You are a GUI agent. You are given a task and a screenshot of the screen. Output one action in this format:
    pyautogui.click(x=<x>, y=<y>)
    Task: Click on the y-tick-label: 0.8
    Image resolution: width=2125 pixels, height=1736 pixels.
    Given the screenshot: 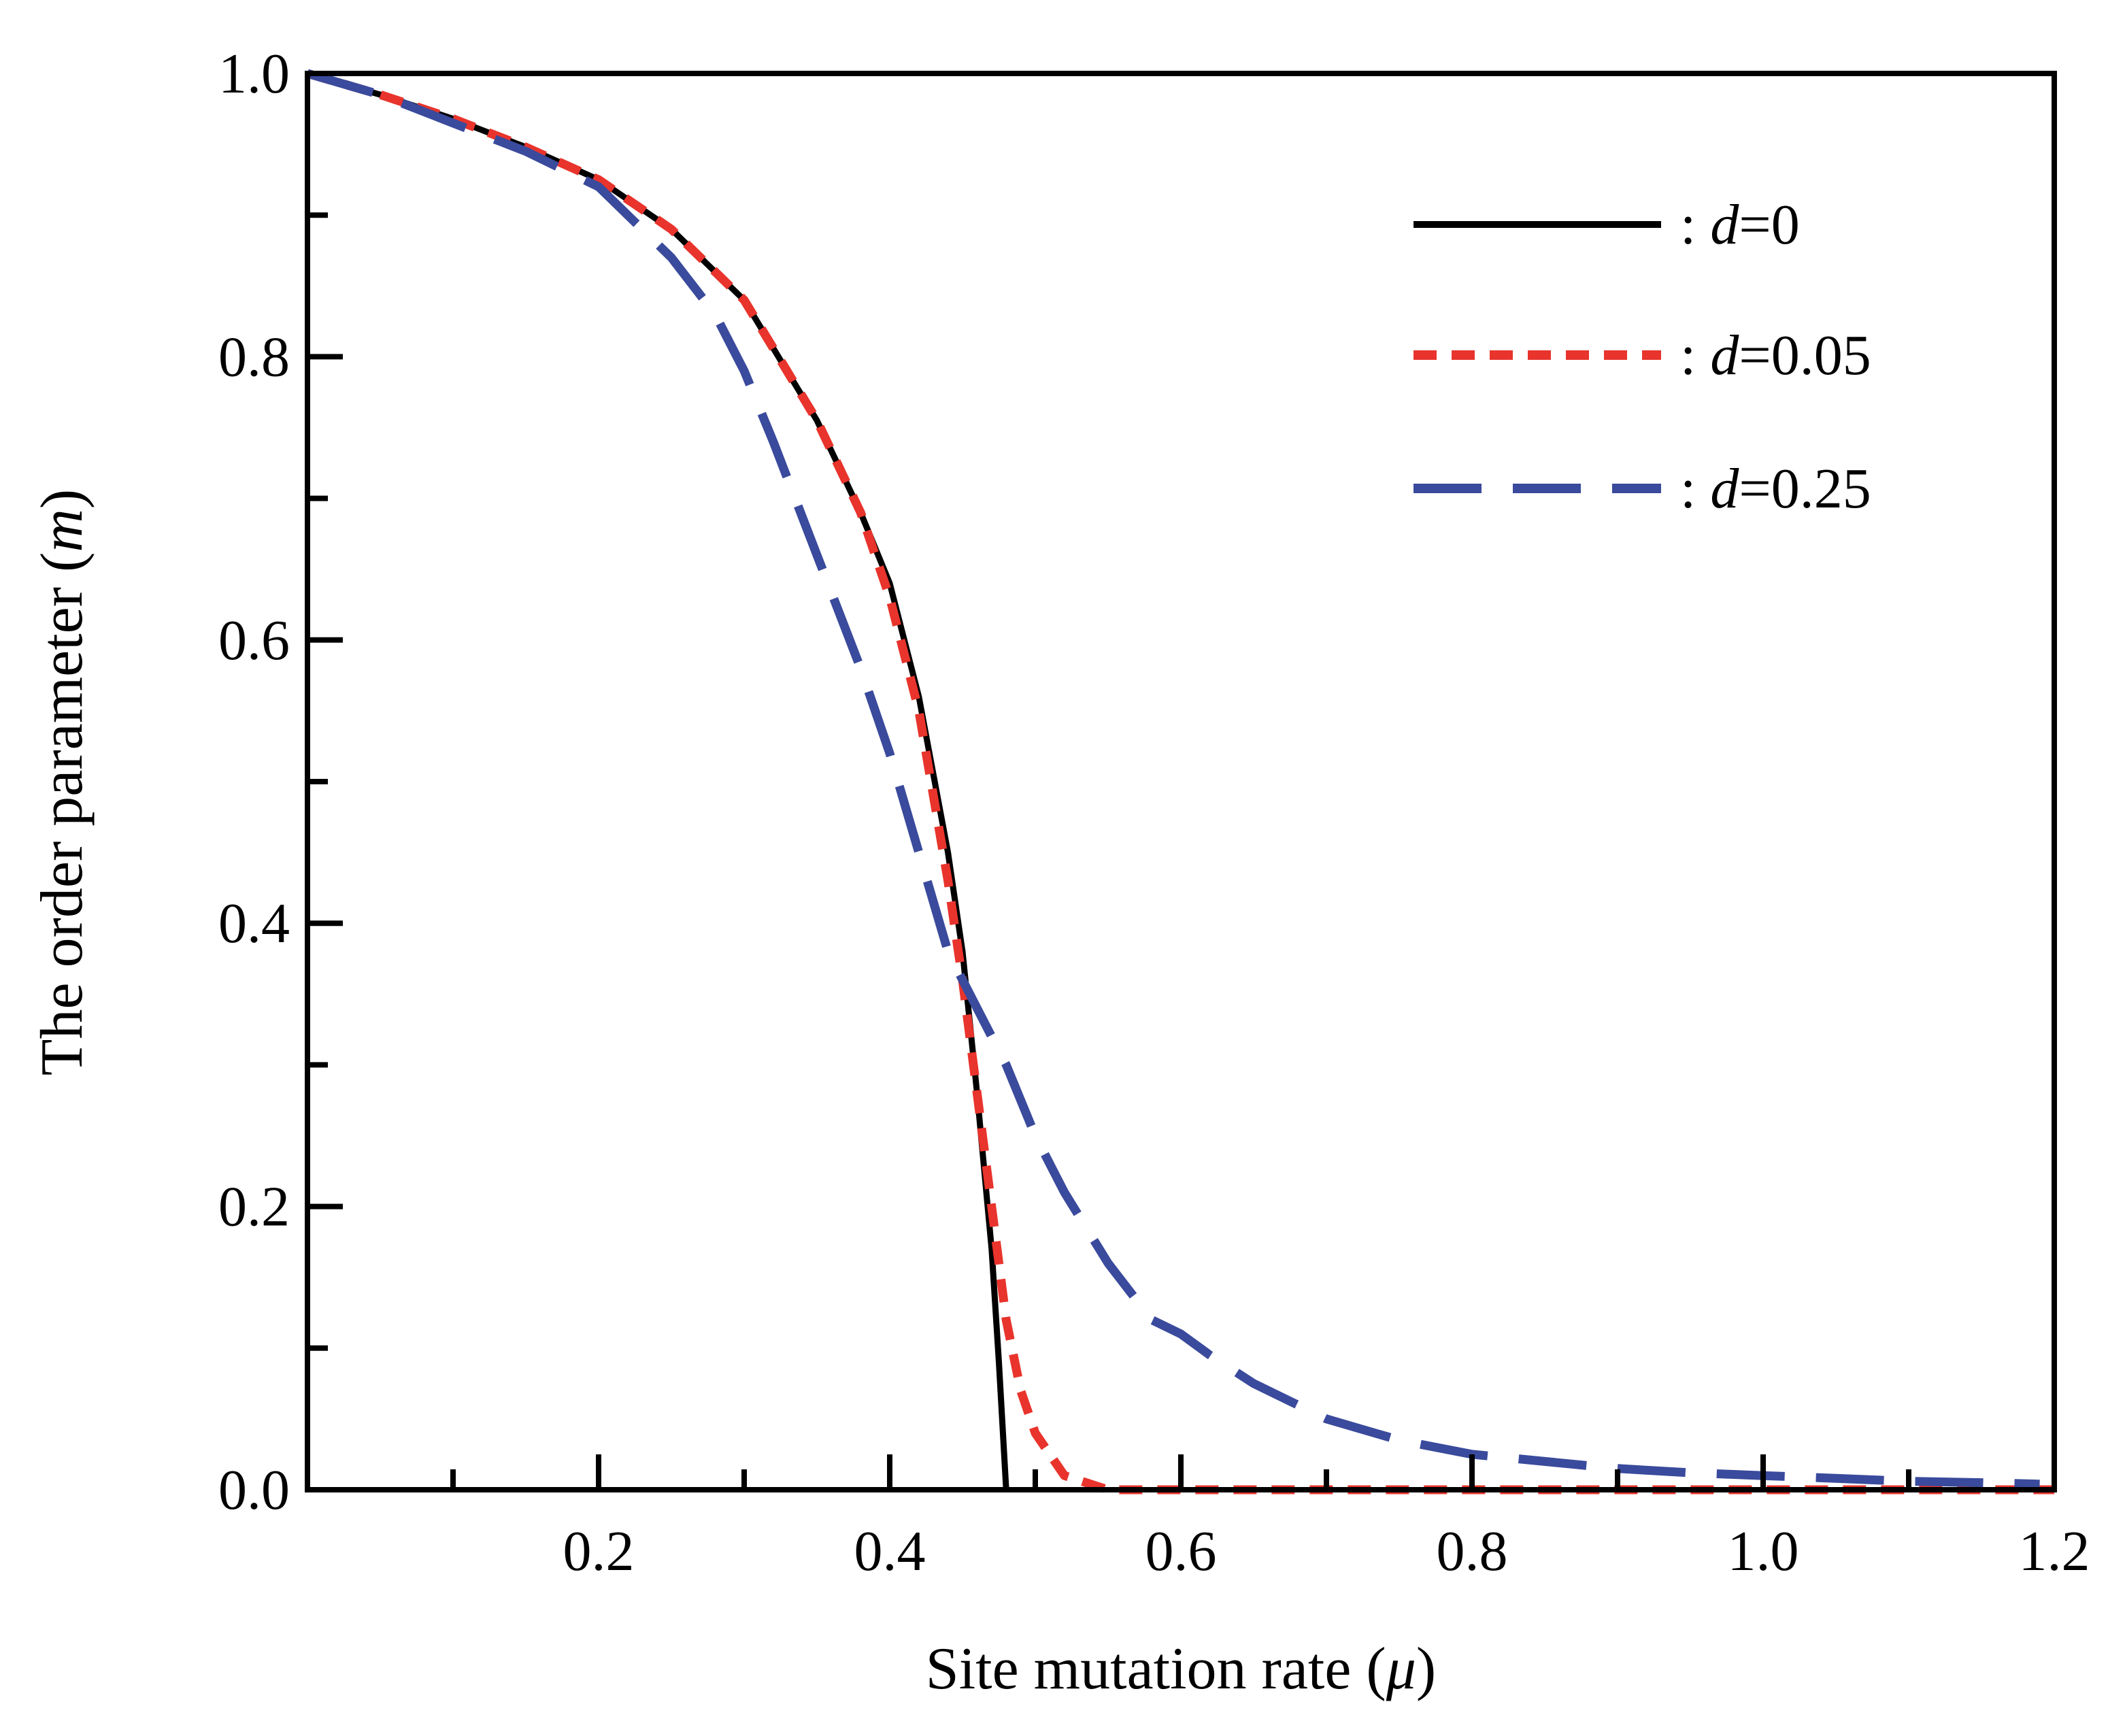 What is the action you would take?
    pyautogui.click(x=254, y=356)
    